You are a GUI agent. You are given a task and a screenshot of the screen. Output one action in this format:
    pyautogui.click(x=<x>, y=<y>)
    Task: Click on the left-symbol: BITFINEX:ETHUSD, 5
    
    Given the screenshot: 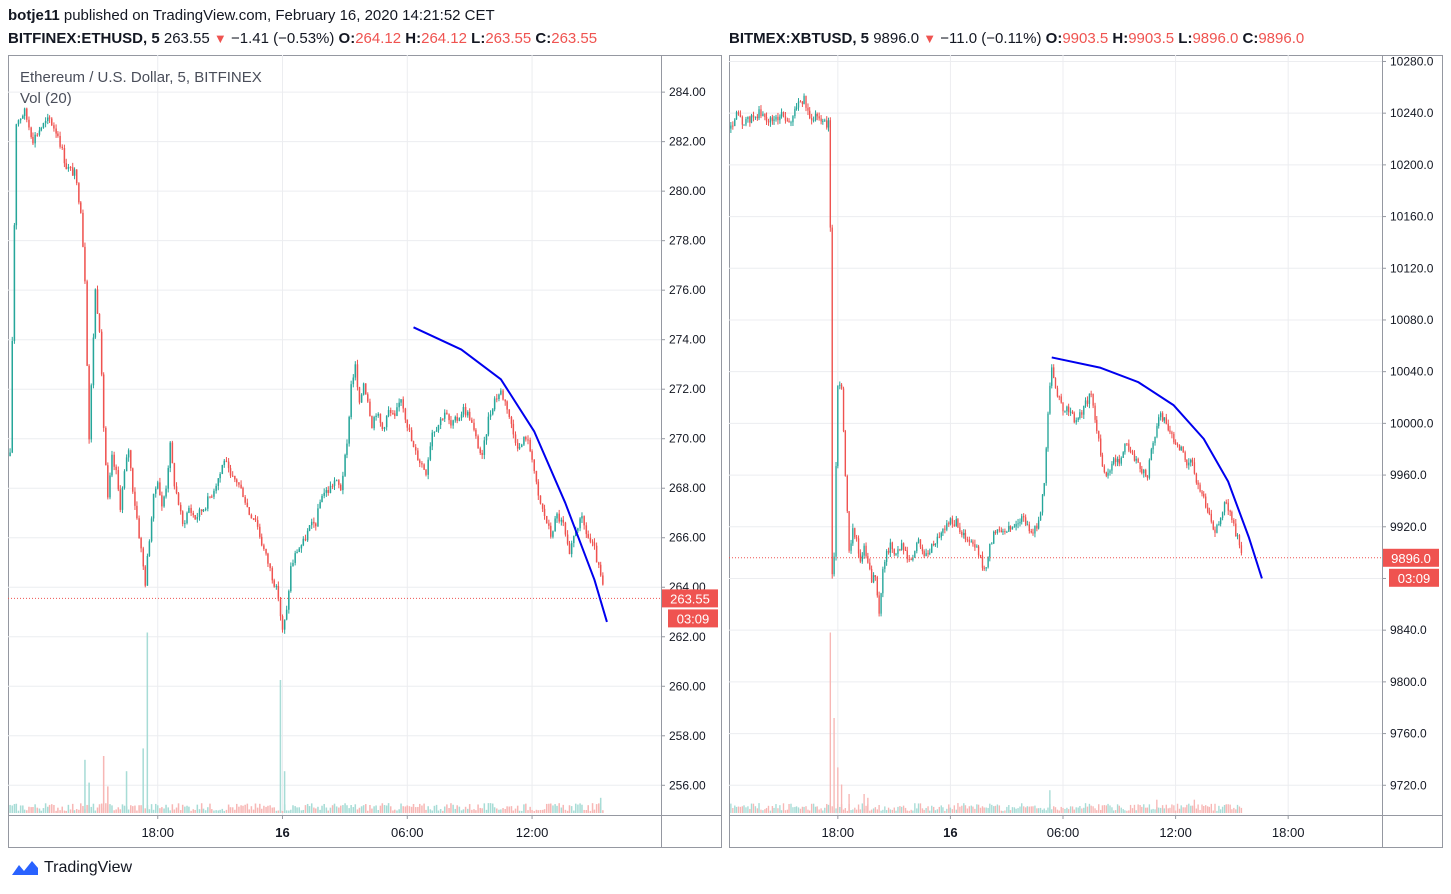 What is the action you would take?
    pyautogui.click(x=84, y=38)
    